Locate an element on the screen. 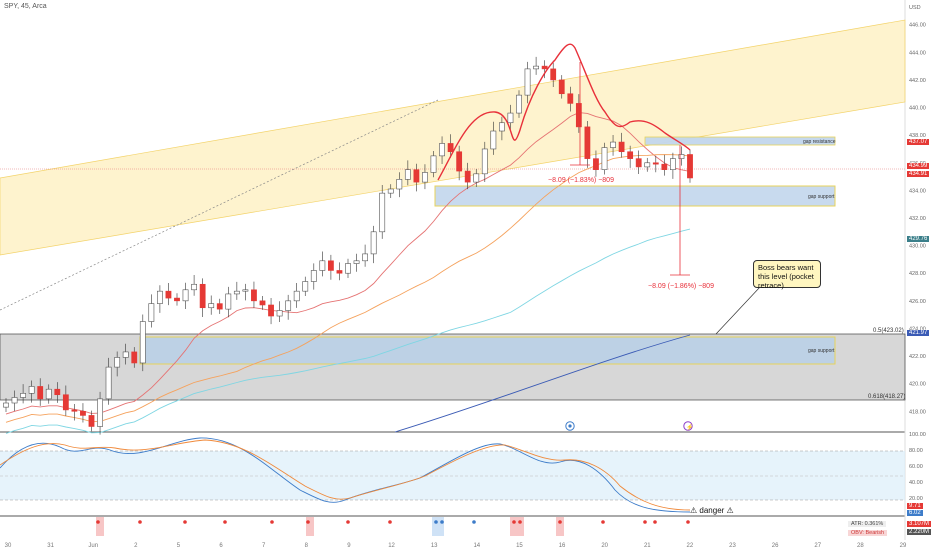 The image size is (932, 550). event-marker-2: ⚡ is located at coordinates (688, 426).